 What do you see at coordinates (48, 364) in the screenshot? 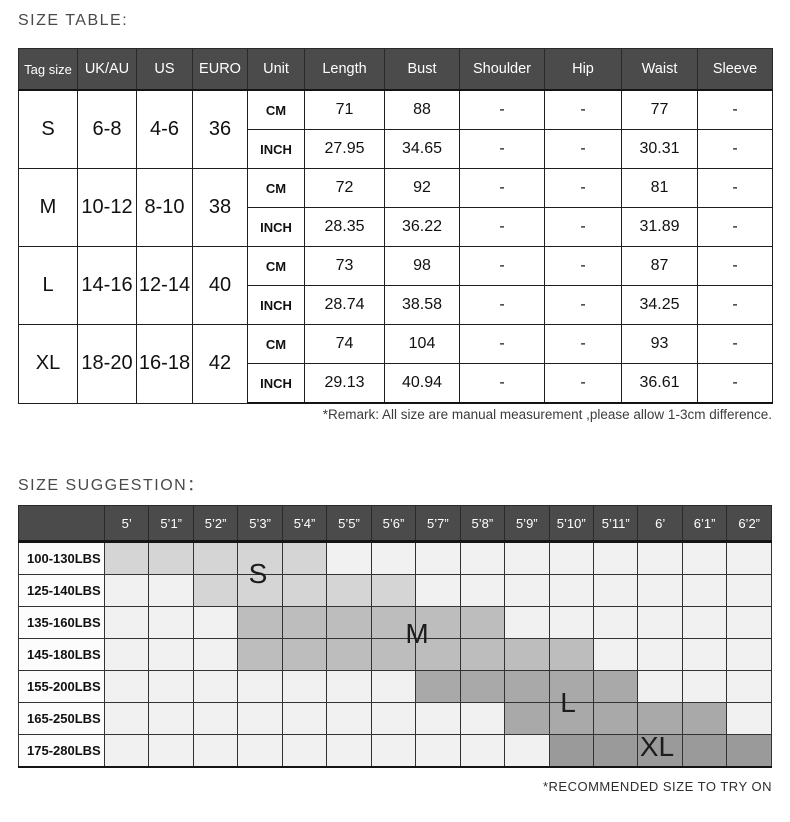
I see `tag-size-cell: XL` at bounding box center [48, 364].